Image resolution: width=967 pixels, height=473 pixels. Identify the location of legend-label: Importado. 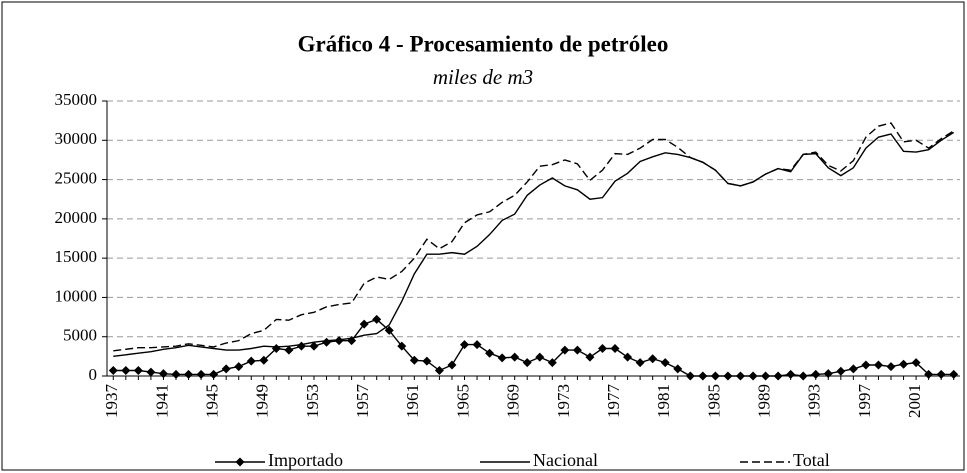
(305, 460).